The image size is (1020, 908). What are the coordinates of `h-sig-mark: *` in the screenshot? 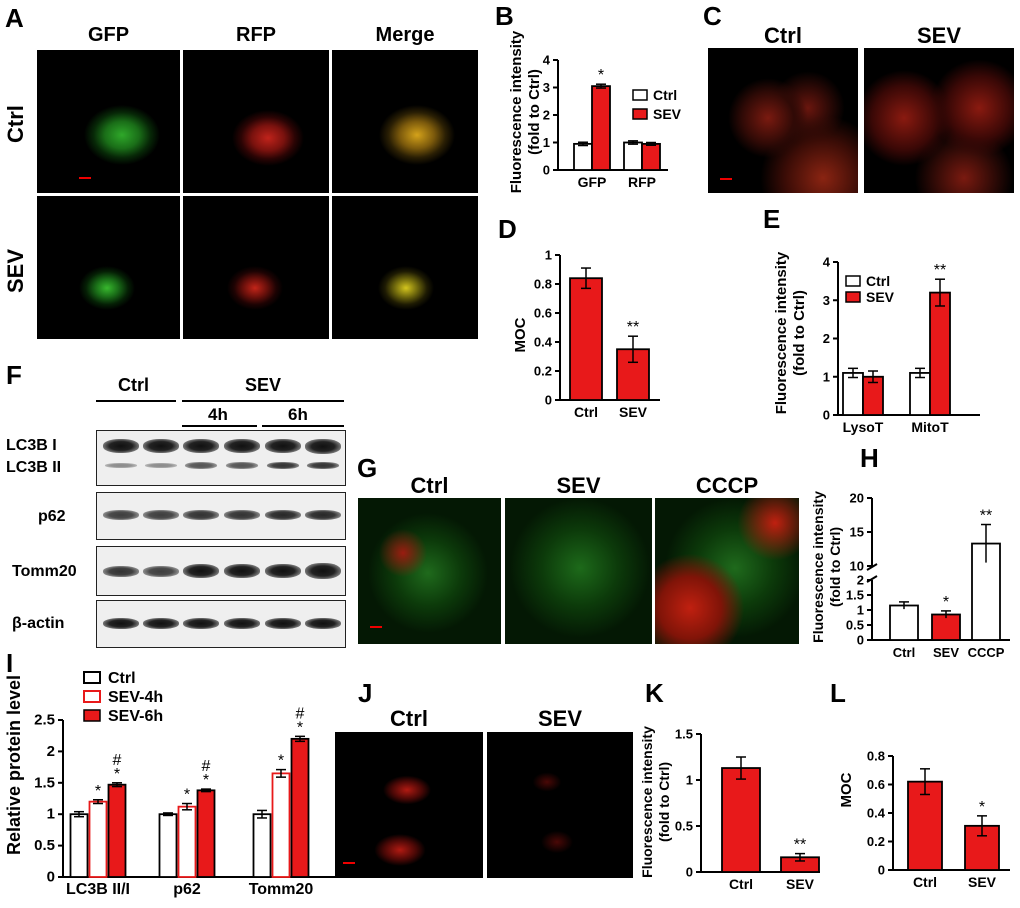 It's located at (946, 602).